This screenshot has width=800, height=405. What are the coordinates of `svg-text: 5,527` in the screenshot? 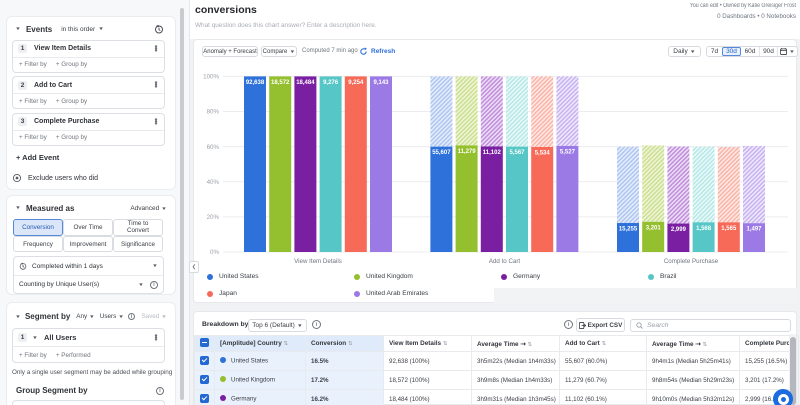 It's located at (568, 152).